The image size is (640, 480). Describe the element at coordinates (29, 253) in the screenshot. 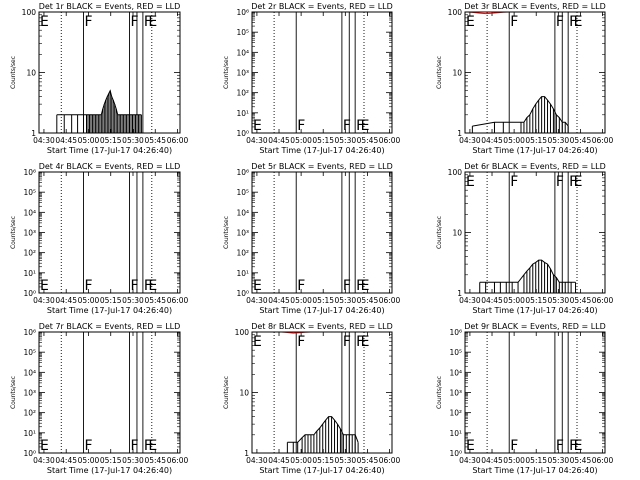

I see `plot-4-y-tick-label: 10²` at that location.